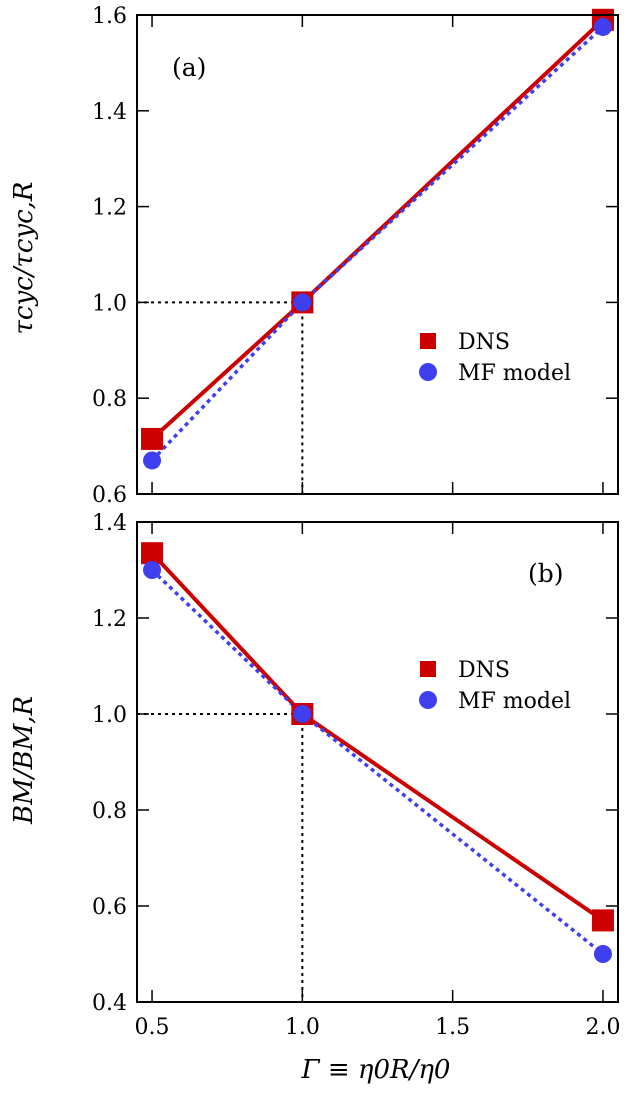  Describe the element at coordinates (109, 523) in the screenshot. I see `y-tick-label-b: 1.4` at that location.